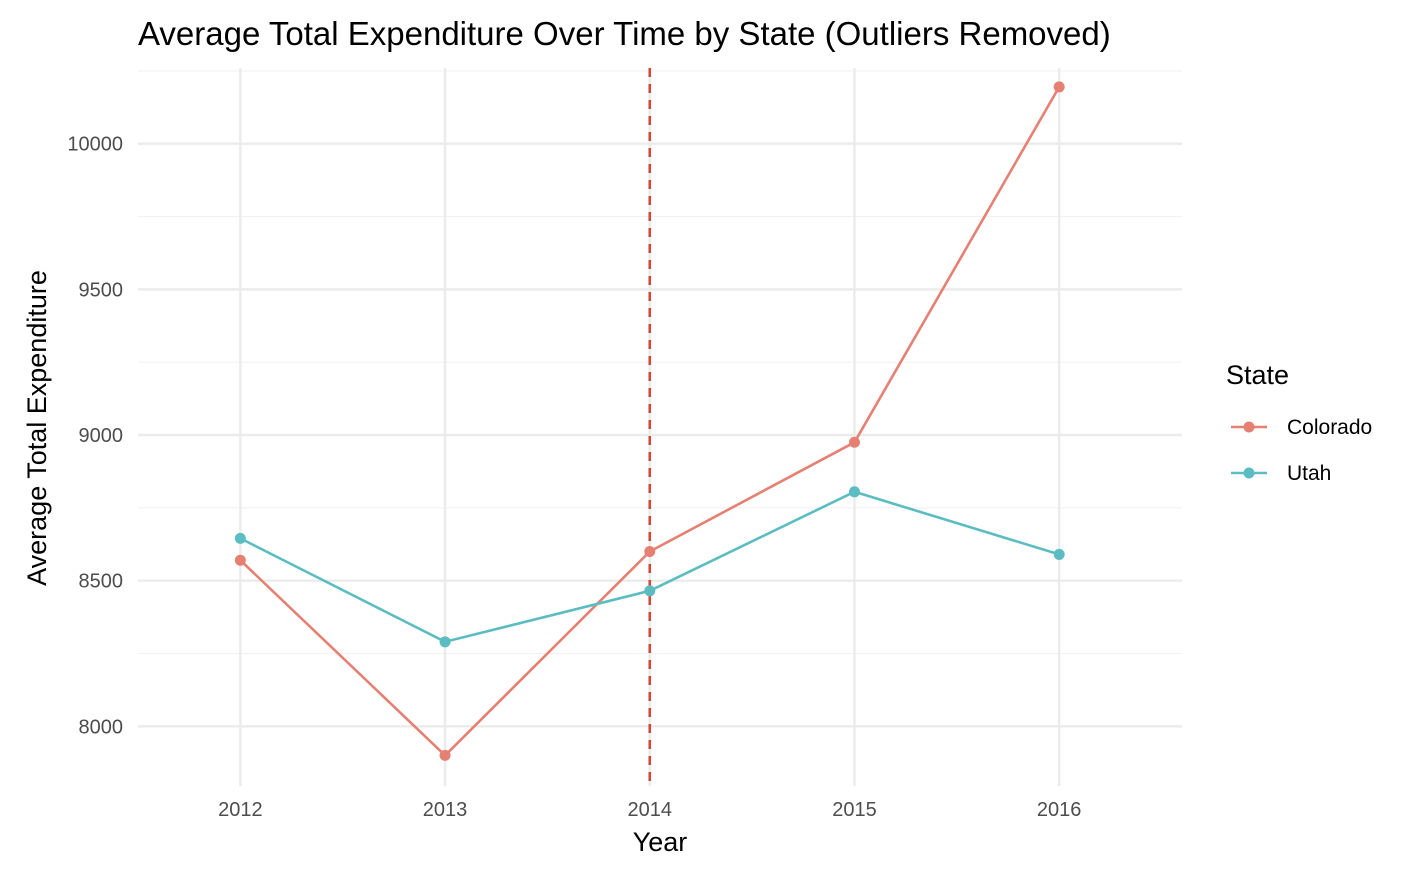 Image resolution: width=1410 pixels, height=878 pixels. What do you see at coordinates (1059, 810) in the screenshot?
I see `x-tick-label: 2016` at bounding box center [1059, 810].